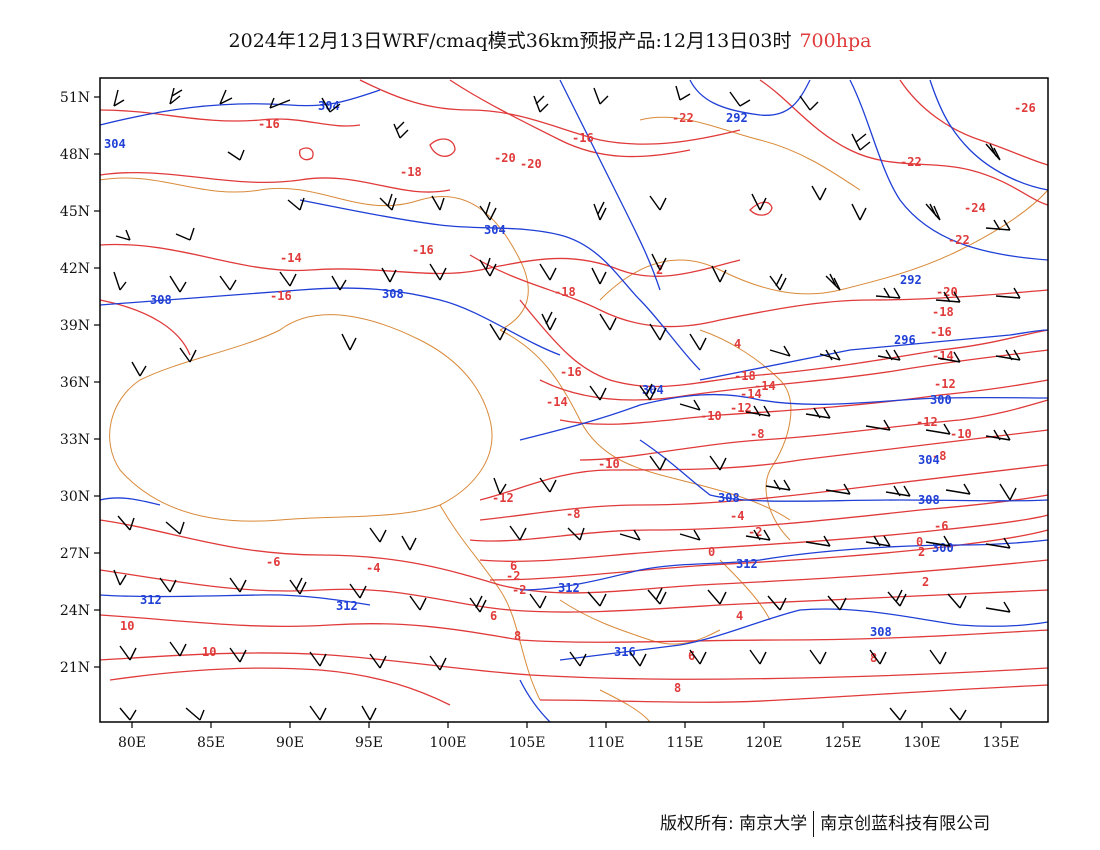  Describe the element at coordinates (369, 743) in the screenshot. I see `lon-label: 95E` at that location.